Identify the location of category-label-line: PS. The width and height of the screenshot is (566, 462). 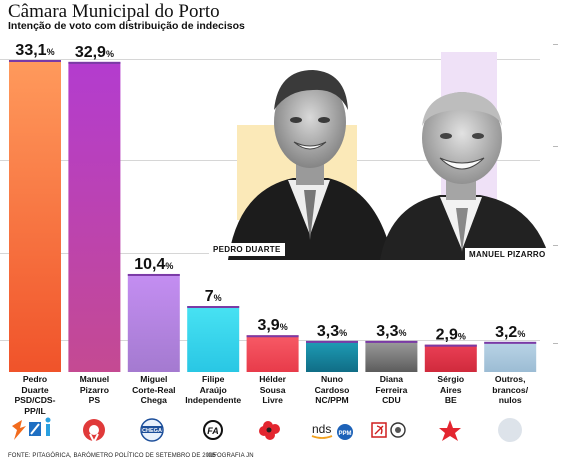
(94, 400).